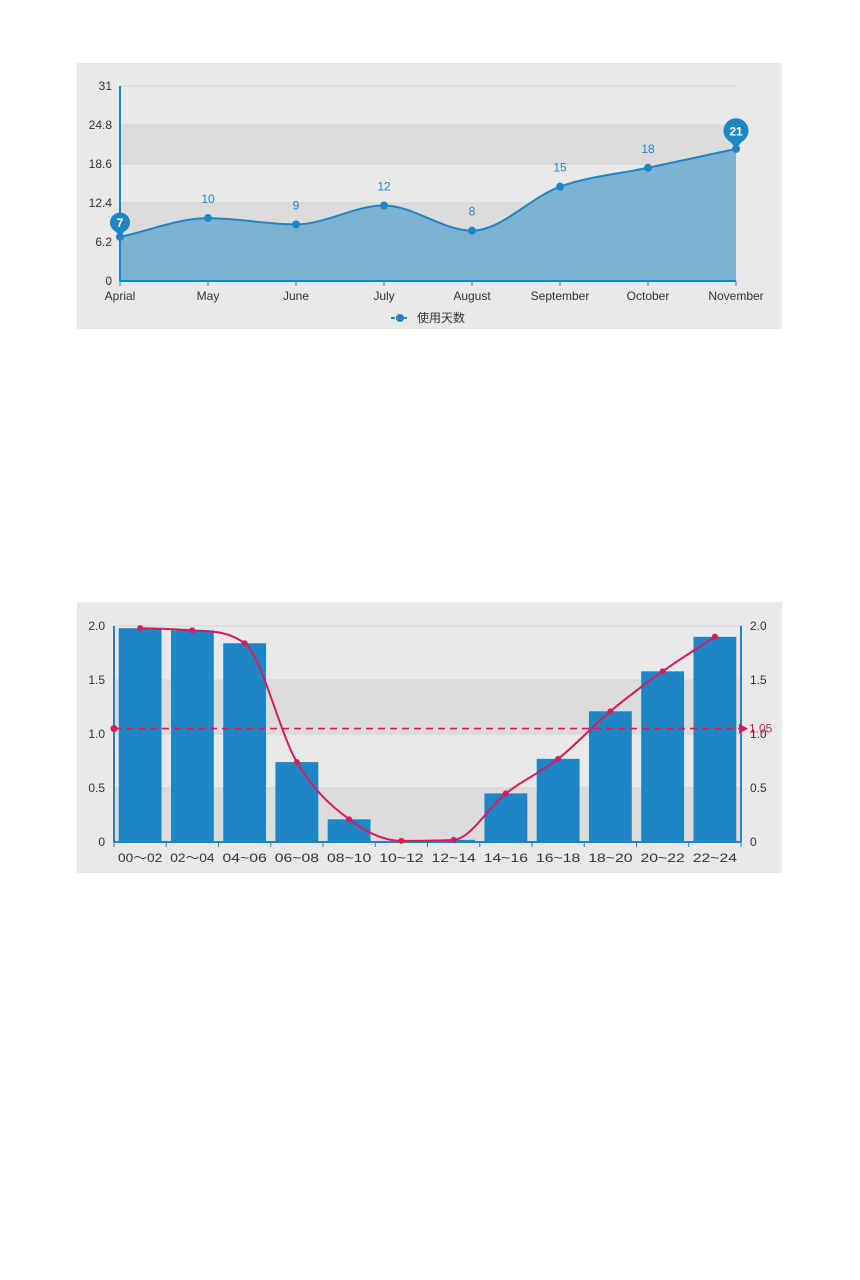 The image size is (860, 1280). What do you see at coordinates (192, 858) in the screenshot?
I see `x-tick-label: 02～04` at bounding box center [192, 858].